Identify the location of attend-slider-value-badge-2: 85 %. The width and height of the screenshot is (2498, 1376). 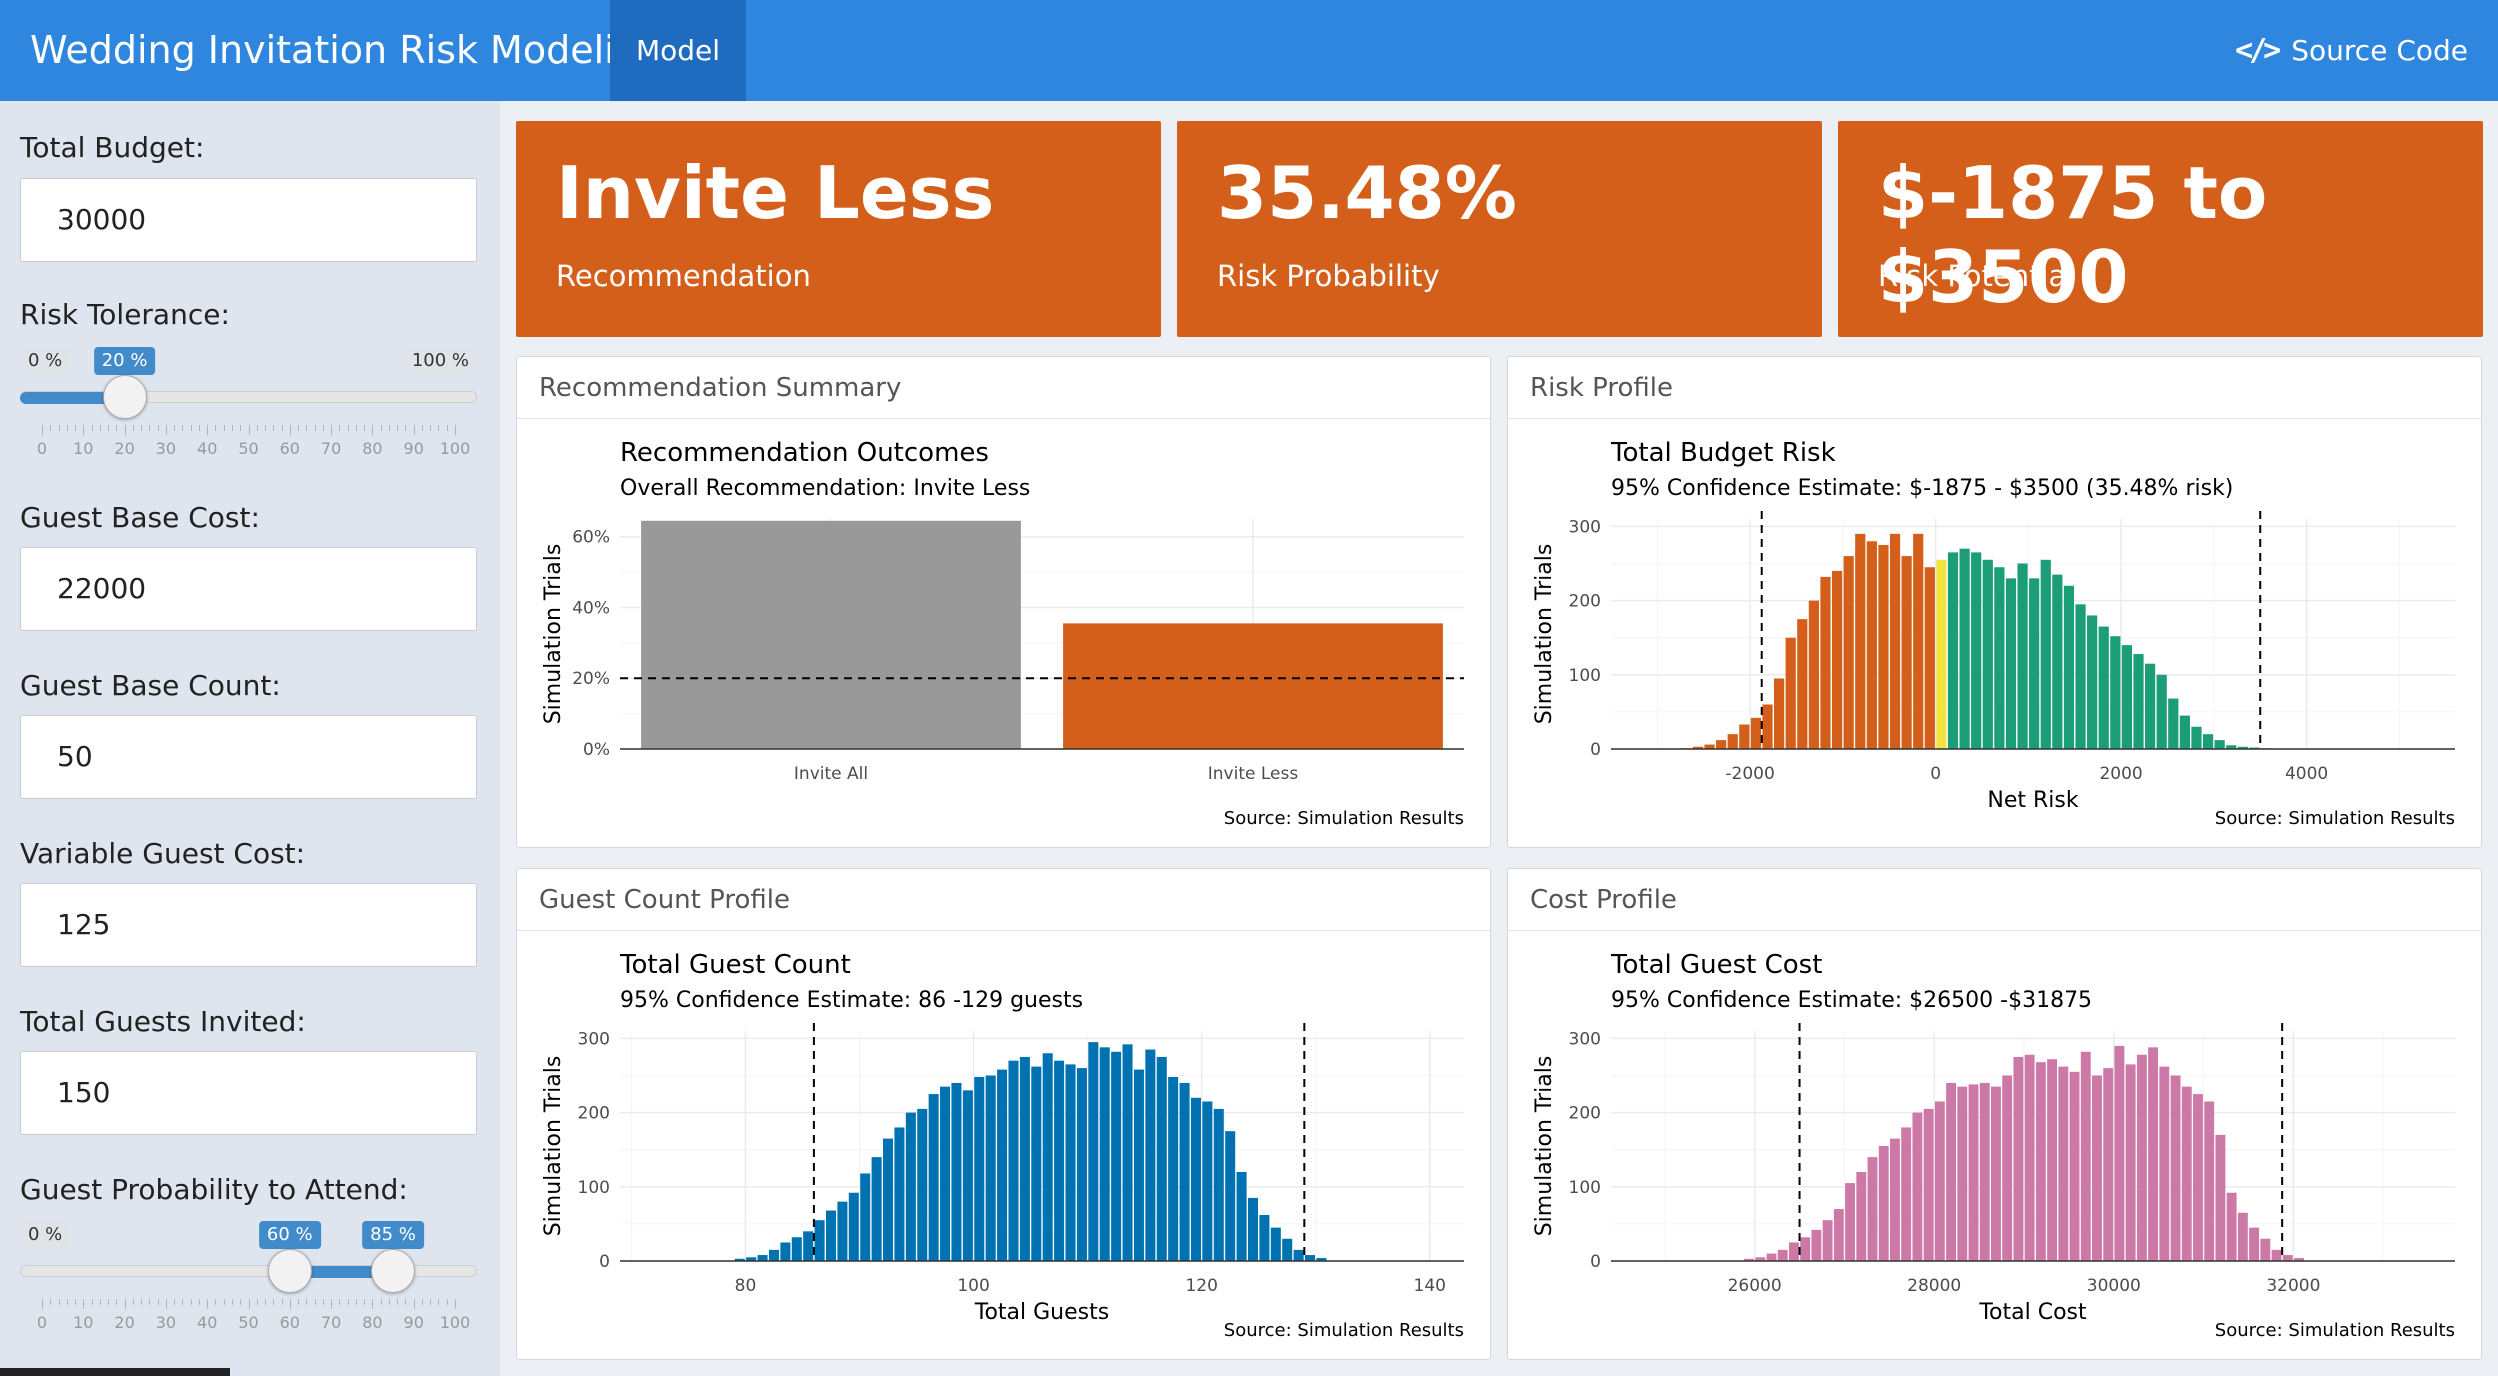
(393, 1235).